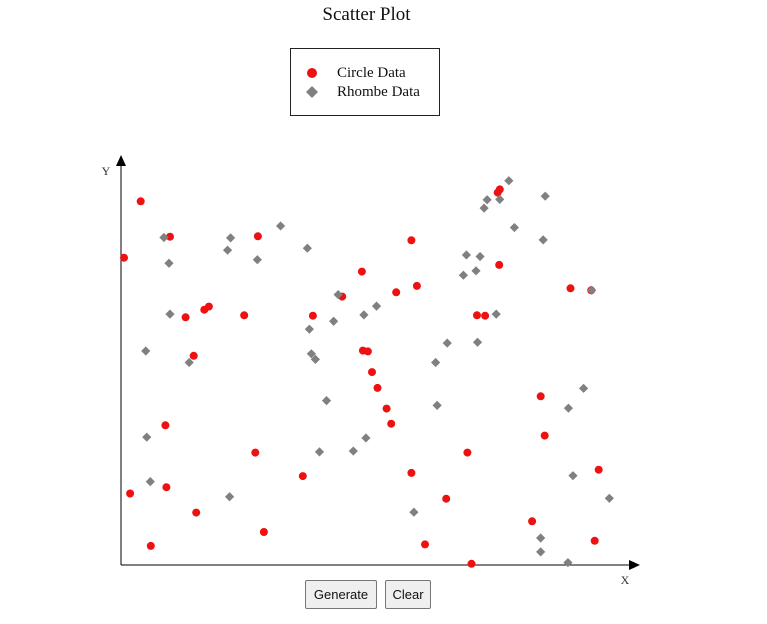 The image size is (767, 624). What do you see at coordinates (625, 580) in the screenshot?
I see `x-axis-label: X` at bounding box center [625, 580].